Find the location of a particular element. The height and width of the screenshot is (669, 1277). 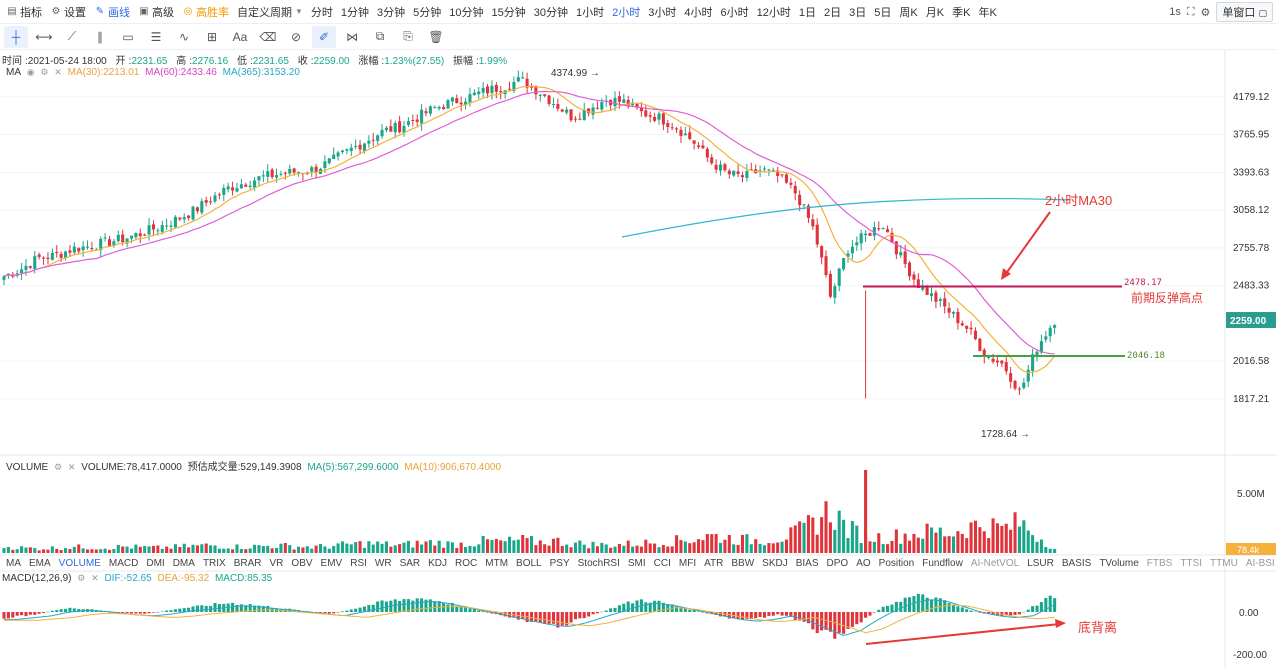

indicator-tab-dmi: DMI is located at coordinates (155, 563).